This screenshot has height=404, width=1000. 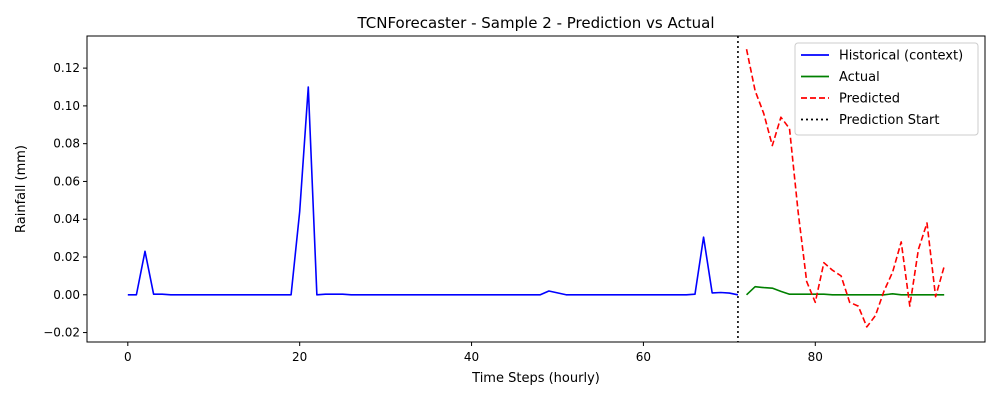 What do you see at coordinates (66, 257) in the screenshot?
I see `y-tick-label-2: 0.02` at bounding box center [66, 257].